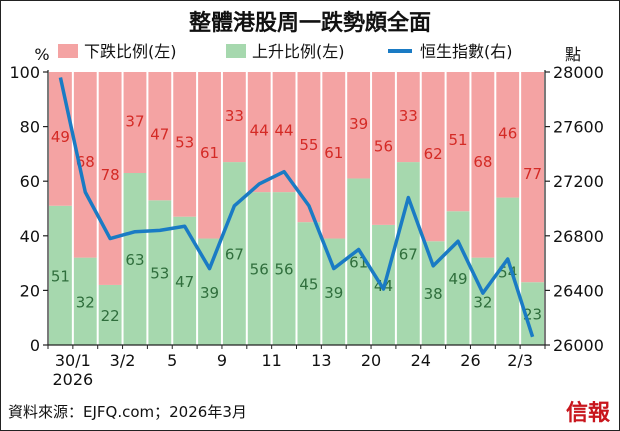 The height and width of the screenshot is (431, 620). Describe the element at coordinates (371, 360) in the screenshot. I see `x-tick-label: 20` at that location.